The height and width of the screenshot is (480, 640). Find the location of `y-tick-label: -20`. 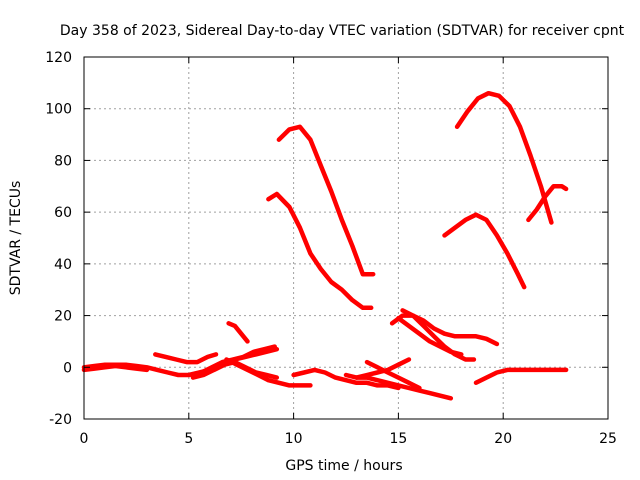

y-tick-label: -20 is located at coordinates (60, 420).